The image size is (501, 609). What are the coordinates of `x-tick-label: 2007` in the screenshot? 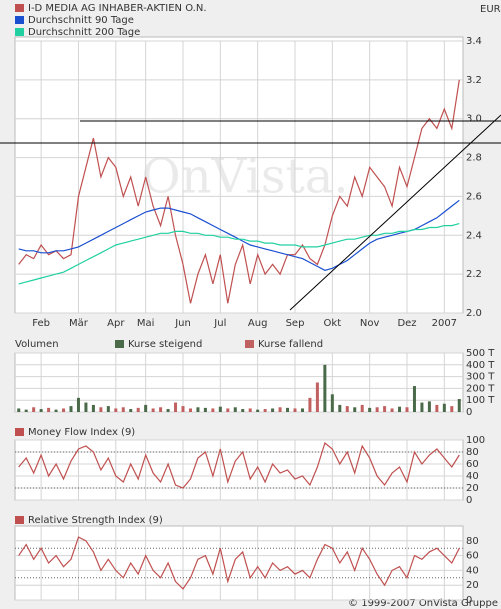 It's located at (444, 323).